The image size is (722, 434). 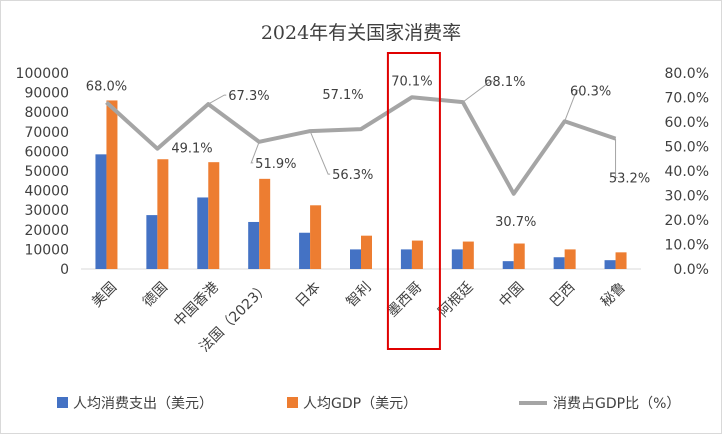 What do you see at coordinates (687, 99) in the screenshot?
I see `right-tick-label: 70.0%` at bounding box center [687, 99].